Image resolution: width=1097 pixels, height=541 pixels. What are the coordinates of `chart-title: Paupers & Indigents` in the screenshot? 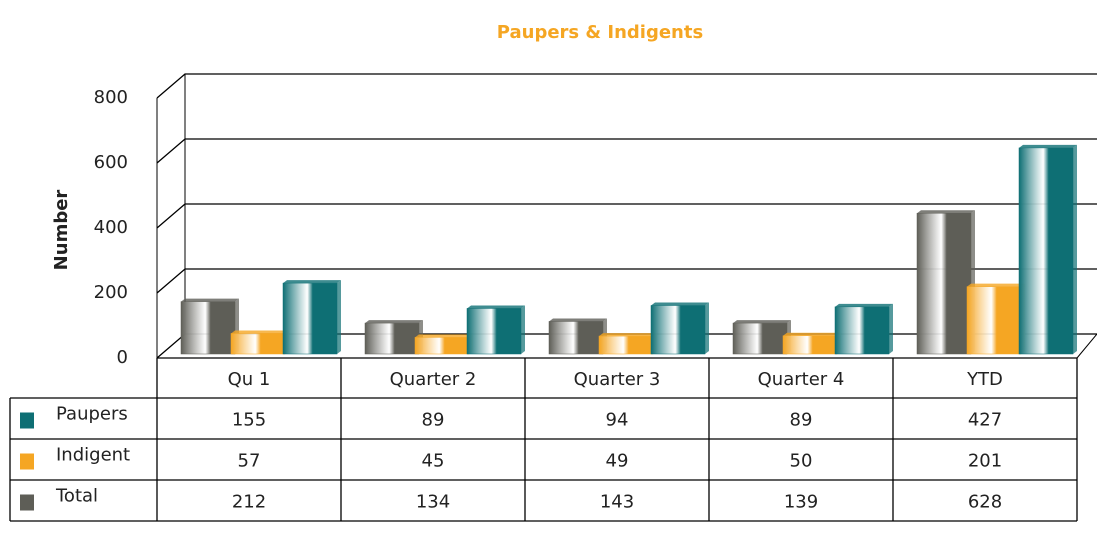 It's located at (600, 32).